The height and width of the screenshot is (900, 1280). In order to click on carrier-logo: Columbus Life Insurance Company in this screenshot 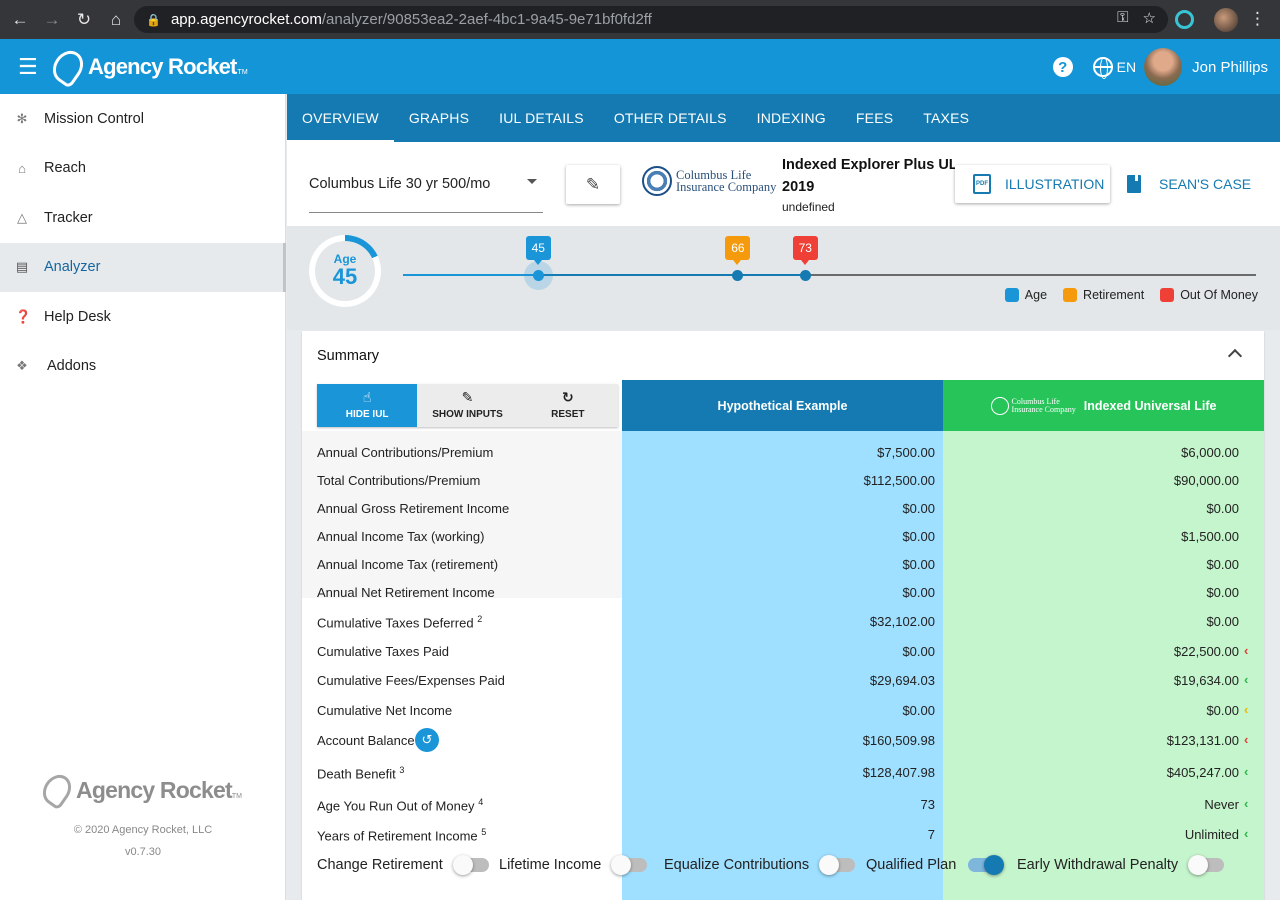, I will do `click(709, 181)`.